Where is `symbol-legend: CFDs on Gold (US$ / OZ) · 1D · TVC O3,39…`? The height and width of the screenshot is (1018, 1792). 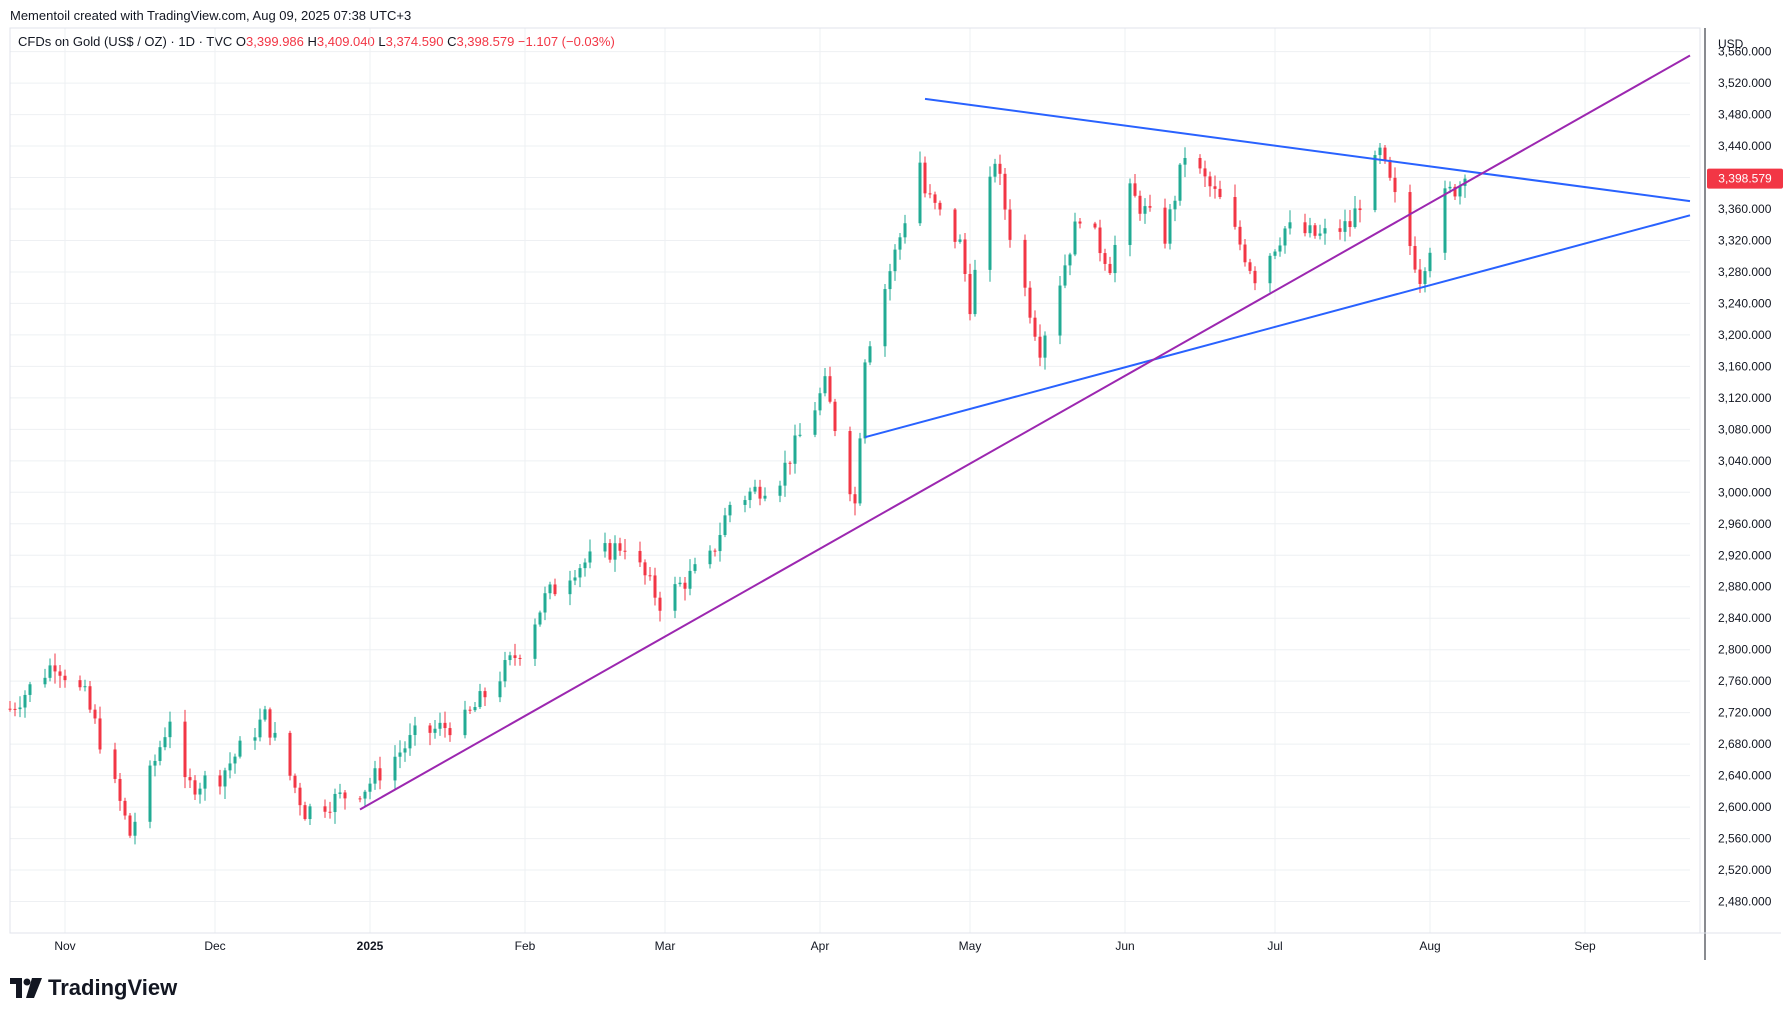
symbol-legend: CFDs on Gold (US$ / OZ) · 1D · TVC O3,39… is located at coordinates (316, 41).